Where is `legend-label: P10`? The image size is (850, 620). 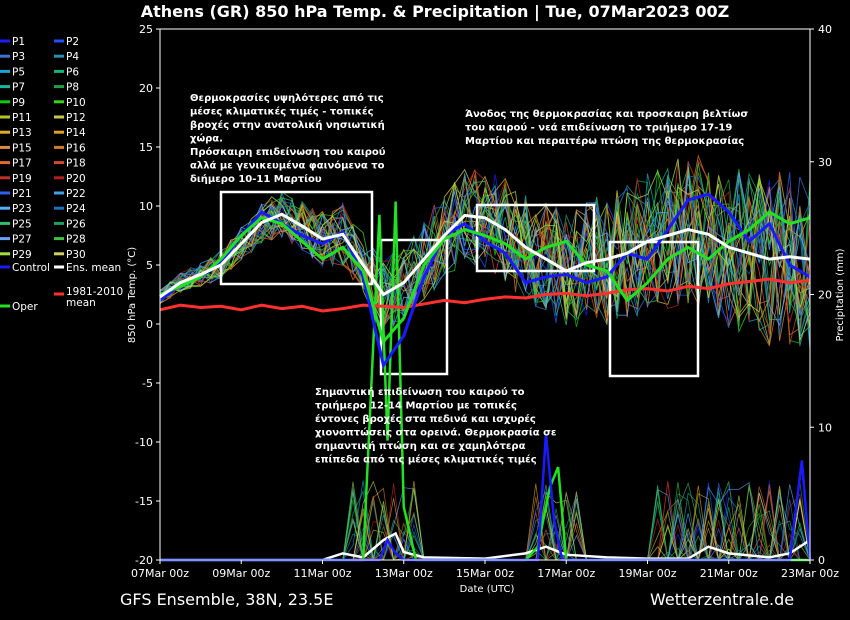 legend-label: P10 is located at coordinates (76, 103).